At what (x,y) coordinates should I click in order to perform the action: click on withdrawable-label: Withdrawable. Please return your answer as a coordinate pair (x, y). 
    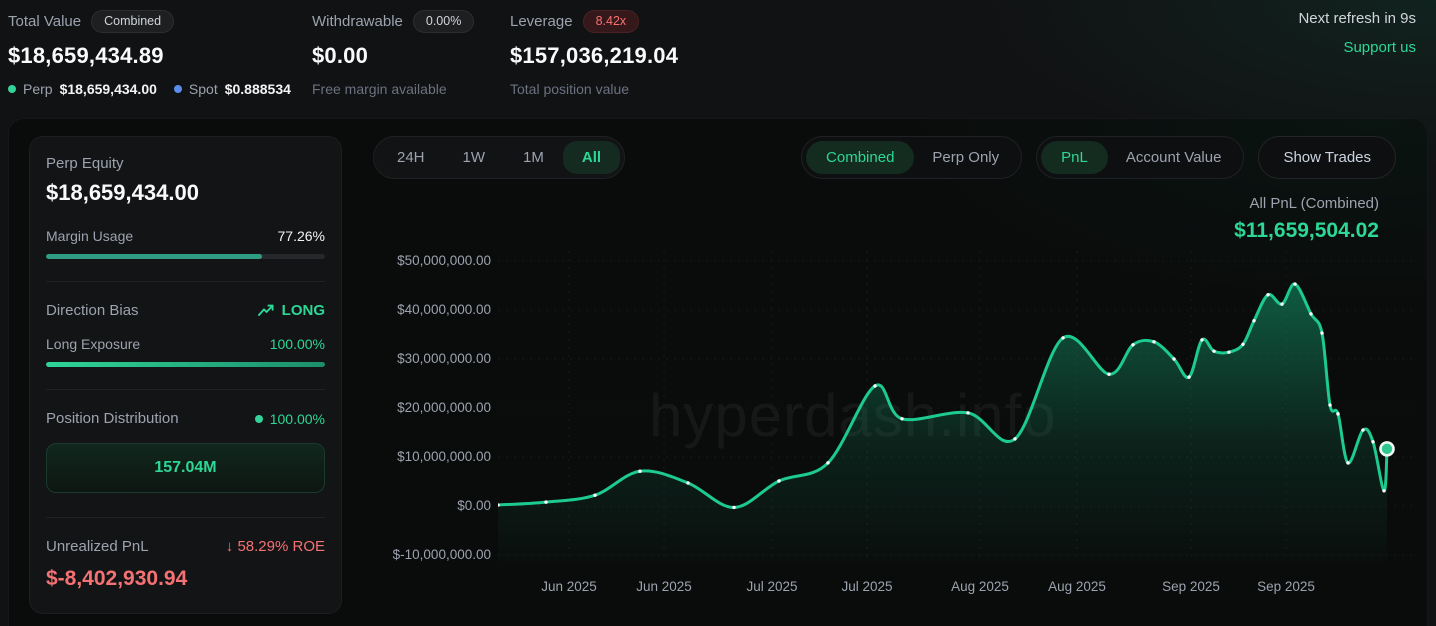
    Looking at the image, I should click on (357, 21).